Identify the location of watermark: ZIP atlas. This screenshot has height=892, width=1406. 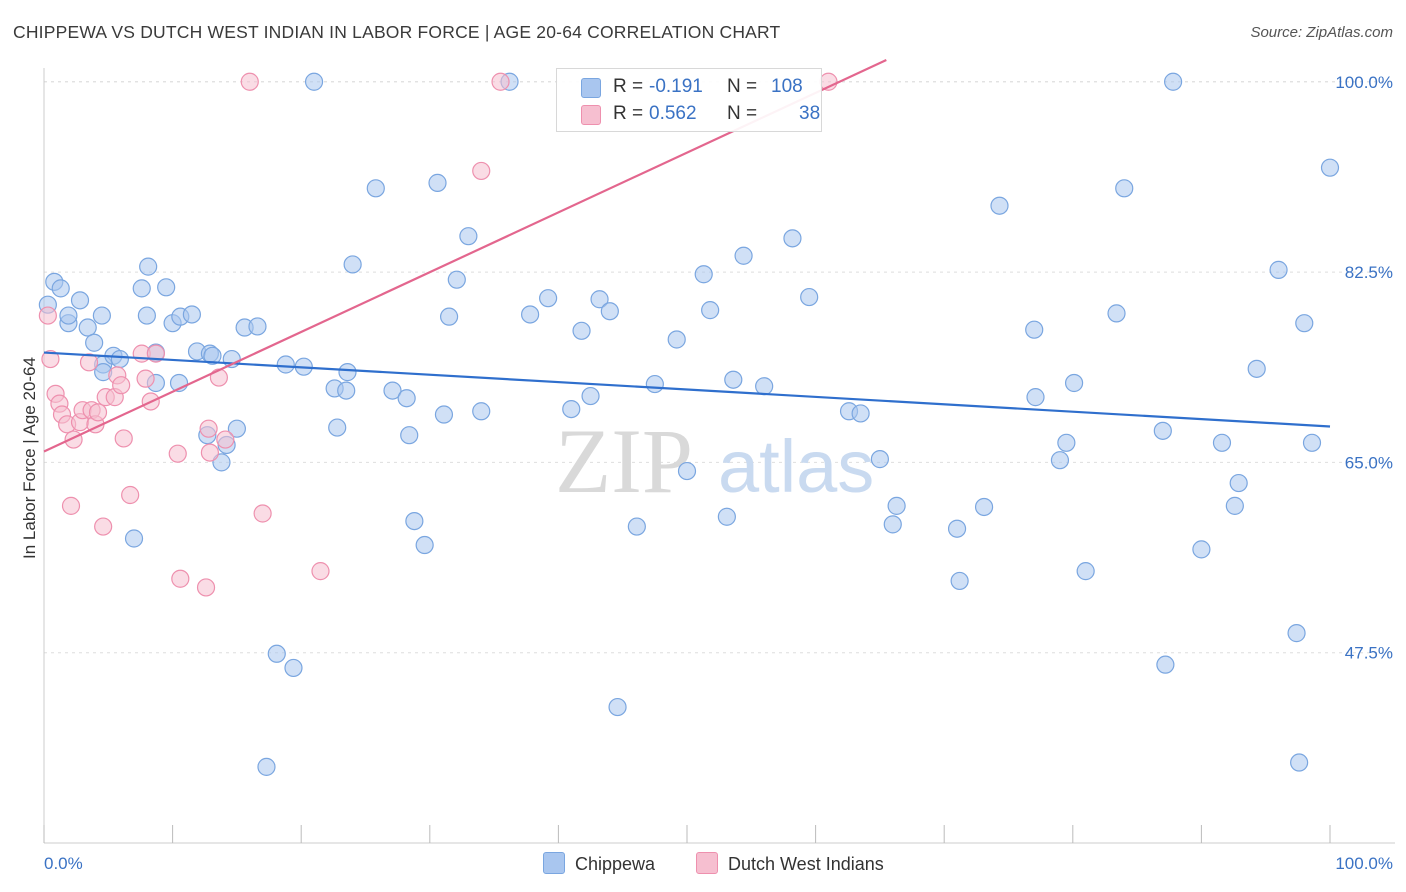
(714, 461).